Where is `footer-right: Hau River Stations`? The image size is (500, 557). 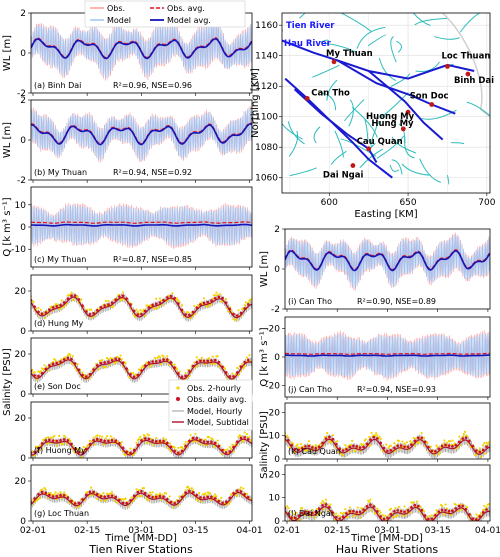 footer-right: Hau River Stations is located at coordinates (387, 549).